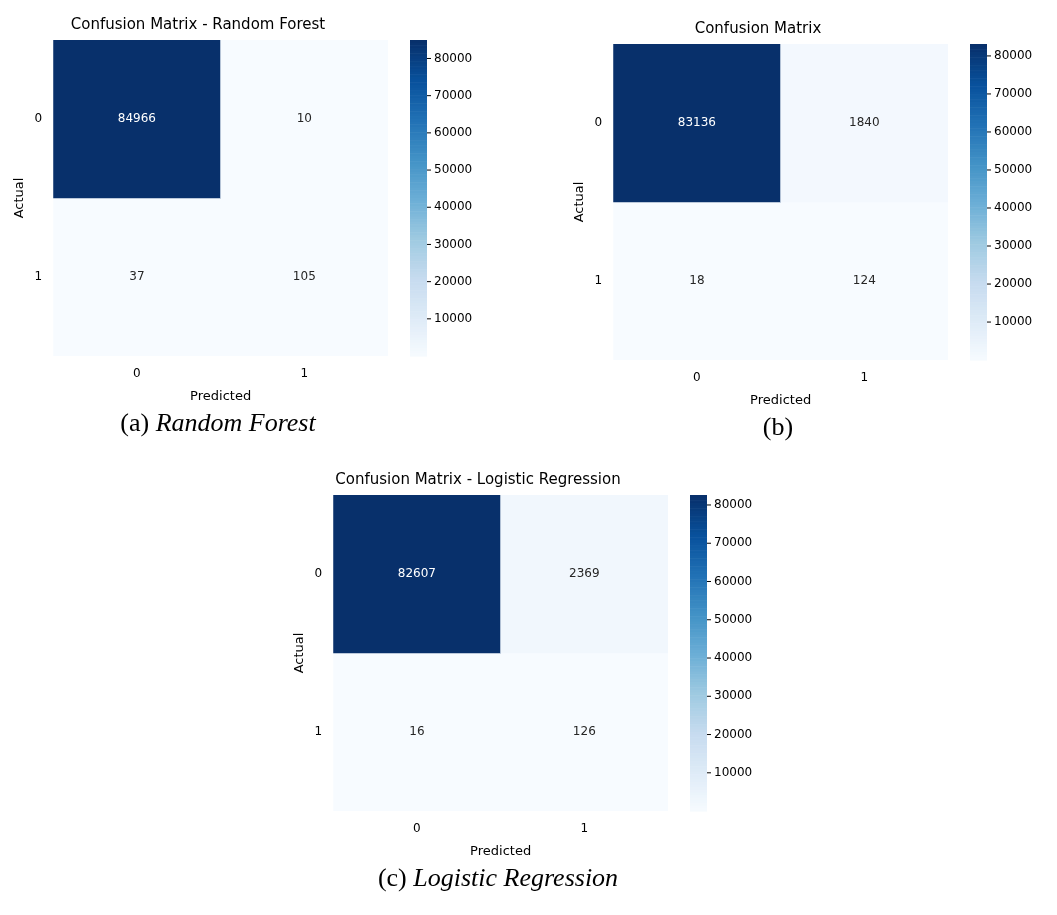 The width and height of the screenshot is (1057, 915). I want to click on text: (b), so click(778, 426).